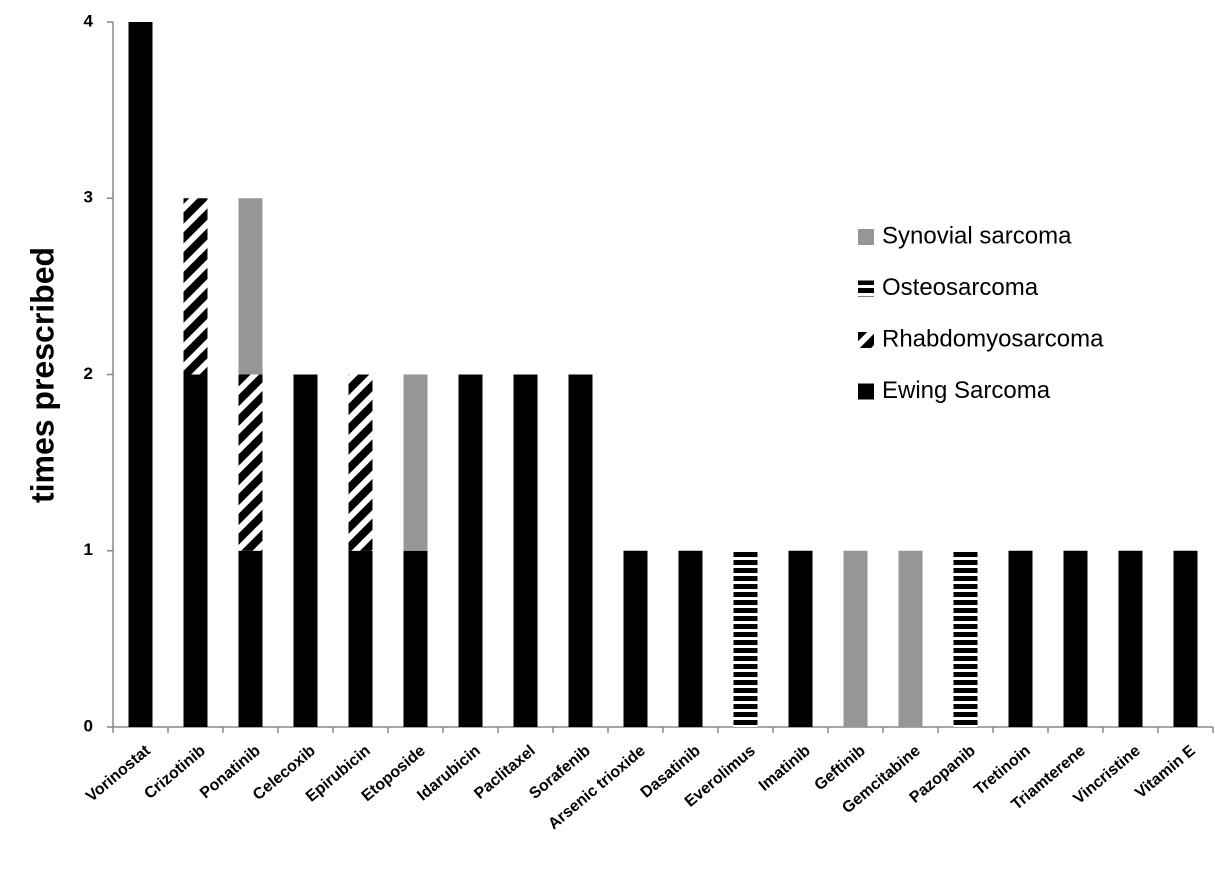  I want to click on y-tick-label: 2, so click(88, 373).